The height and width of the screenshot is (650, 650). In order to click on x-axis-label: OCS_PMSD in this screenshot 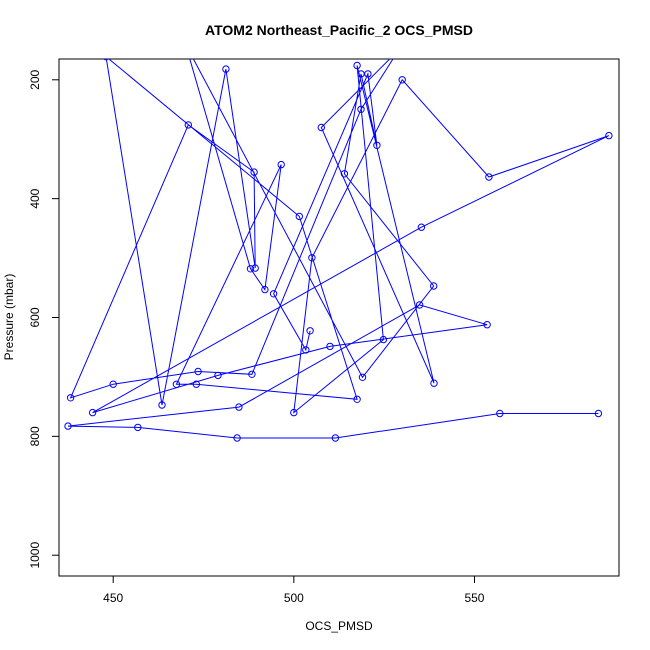, I will do `click(339, 626)`.